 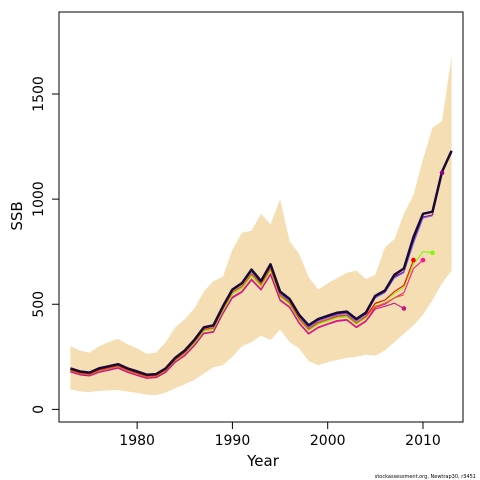 I want to click on endpoint-marker-layer, so click(x=423, y=240).